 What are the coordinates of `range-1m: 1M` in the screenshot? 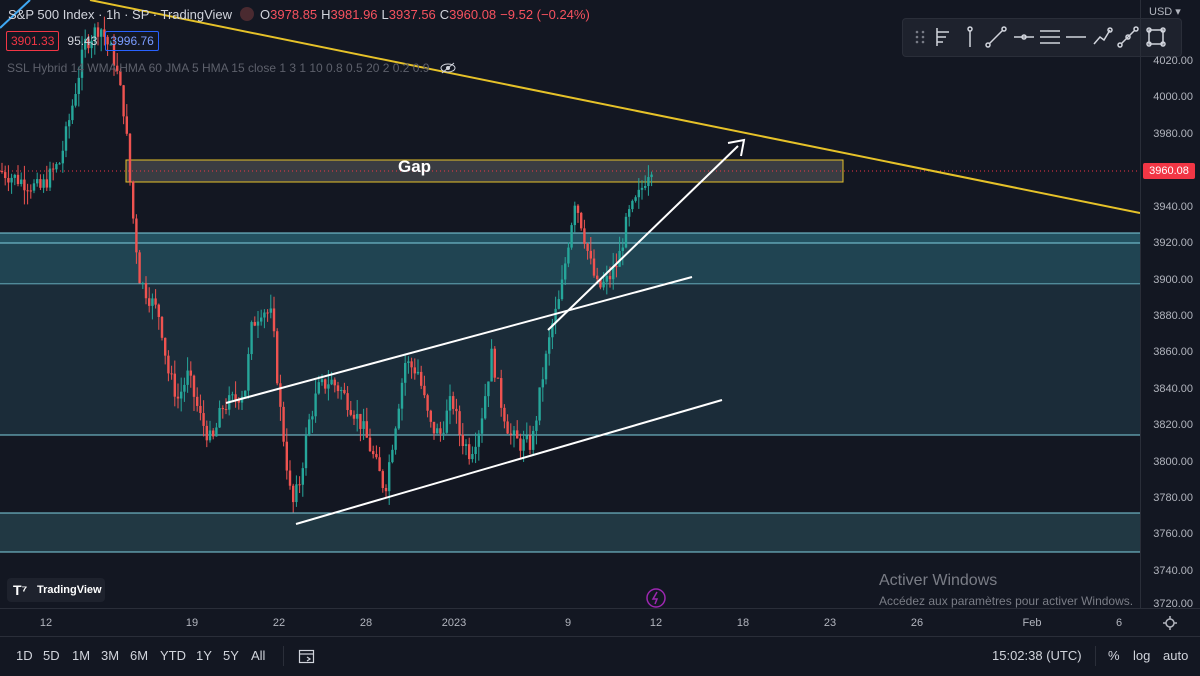 It's located at (81, 655).